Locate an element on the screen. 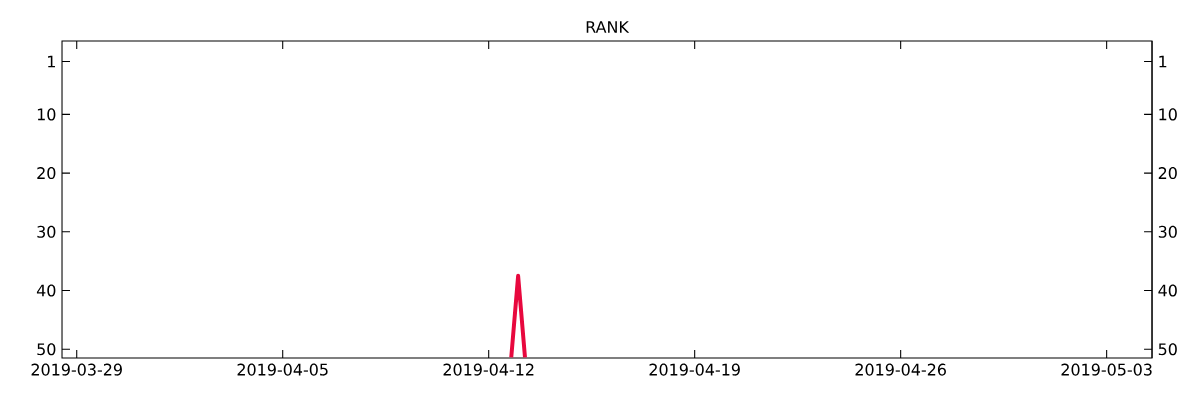  y-tick-label: 20 is located at coordinates (1167, 173).